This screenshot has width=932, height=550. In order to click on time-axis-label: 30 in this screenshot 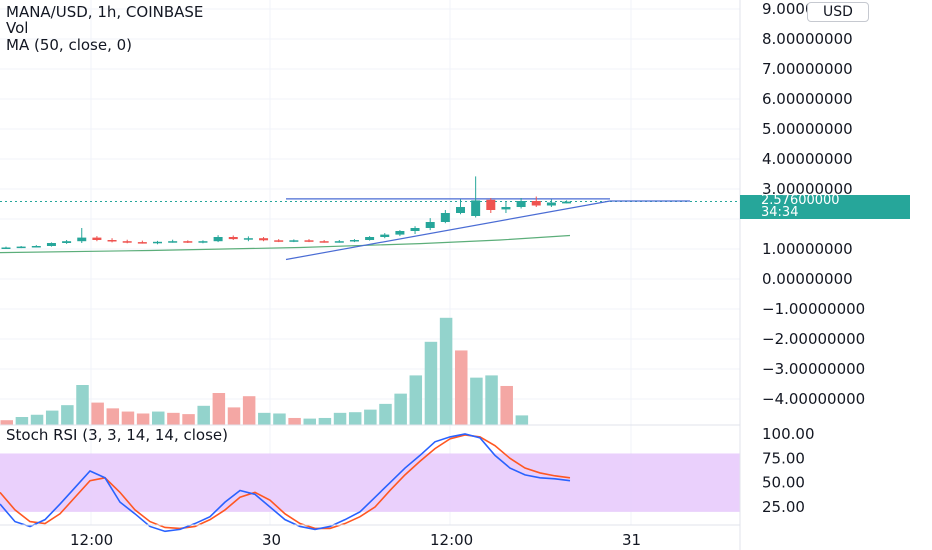, I will do `click(271, 540)`.